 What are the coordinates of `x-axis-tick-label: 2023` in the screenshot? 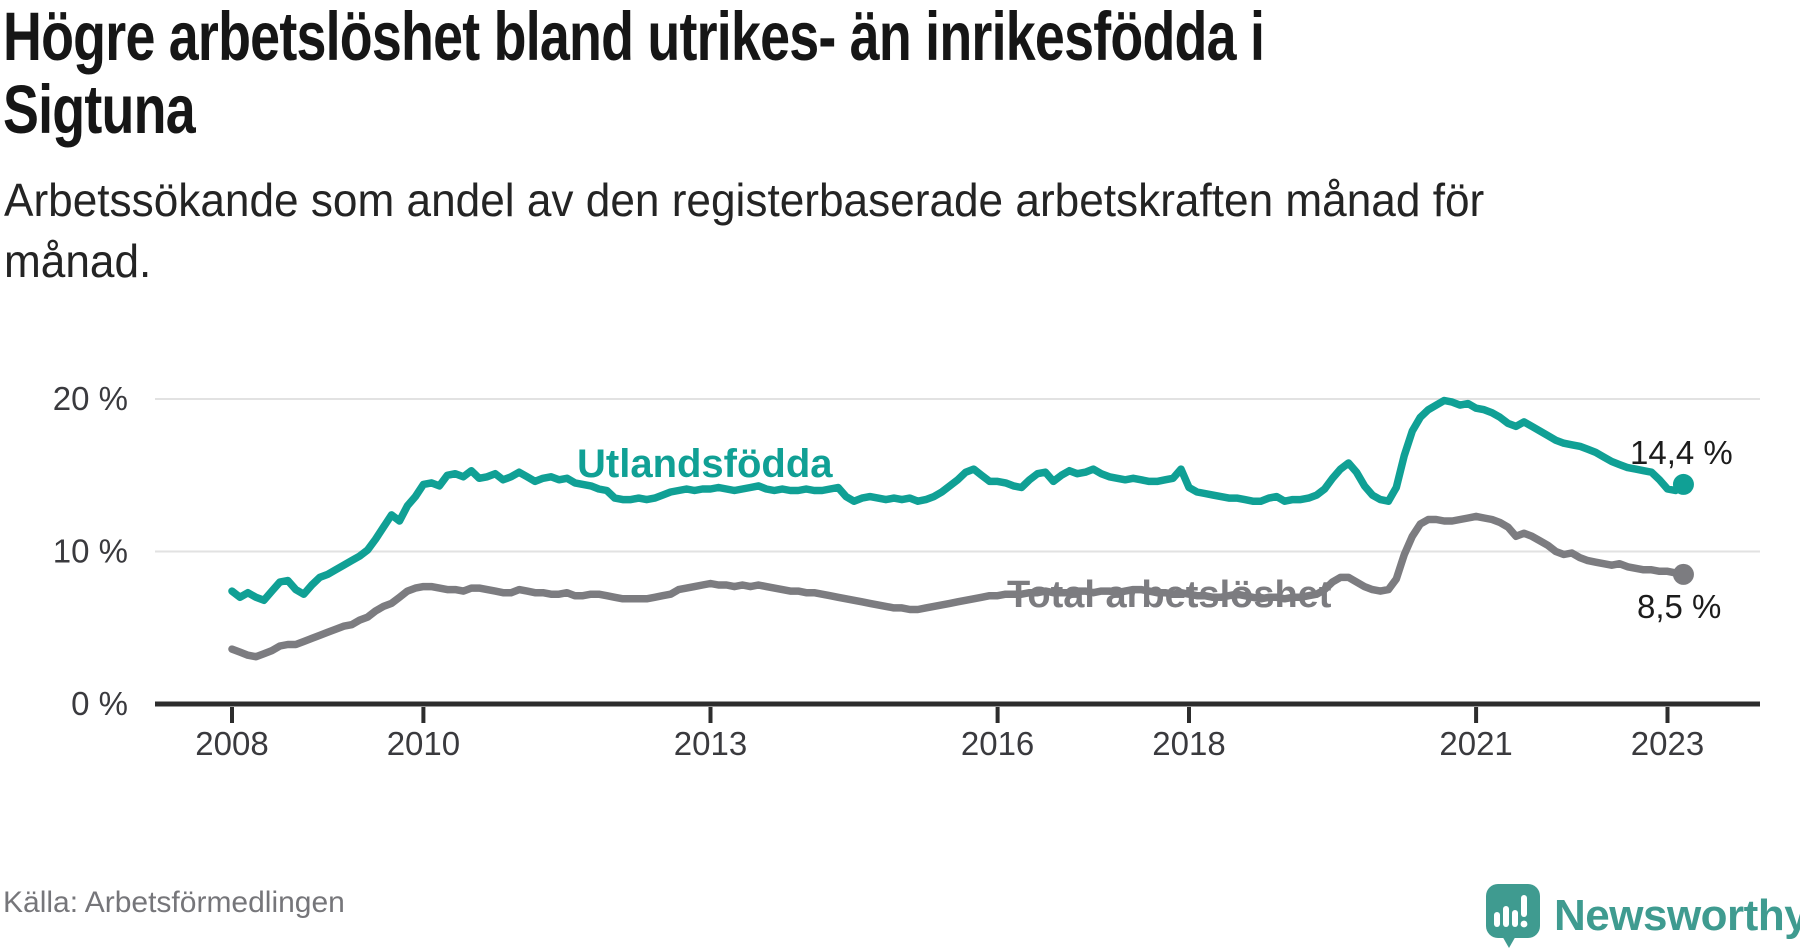 It's located at (1667, 743).